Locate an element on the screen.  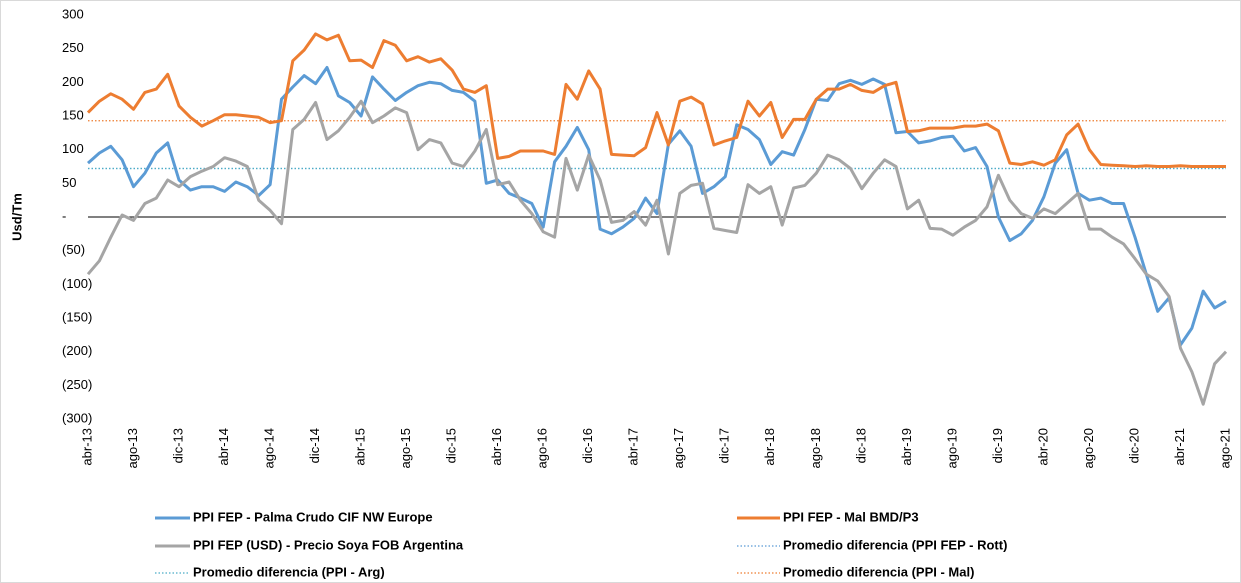
x-tick-label: abr-14 is located at coordinates (223, 447).